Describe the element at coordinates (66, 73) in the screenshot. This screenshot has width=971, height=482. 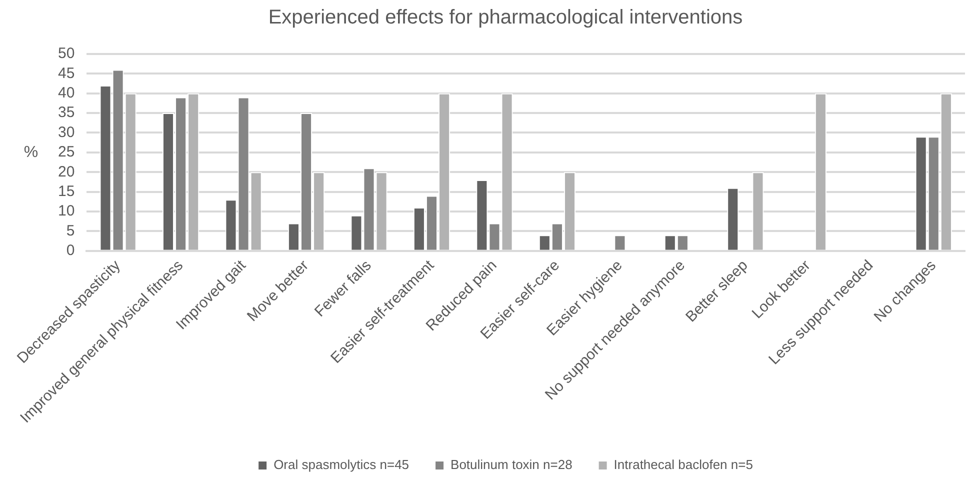
I see `y-tick-label: 45` at that location.